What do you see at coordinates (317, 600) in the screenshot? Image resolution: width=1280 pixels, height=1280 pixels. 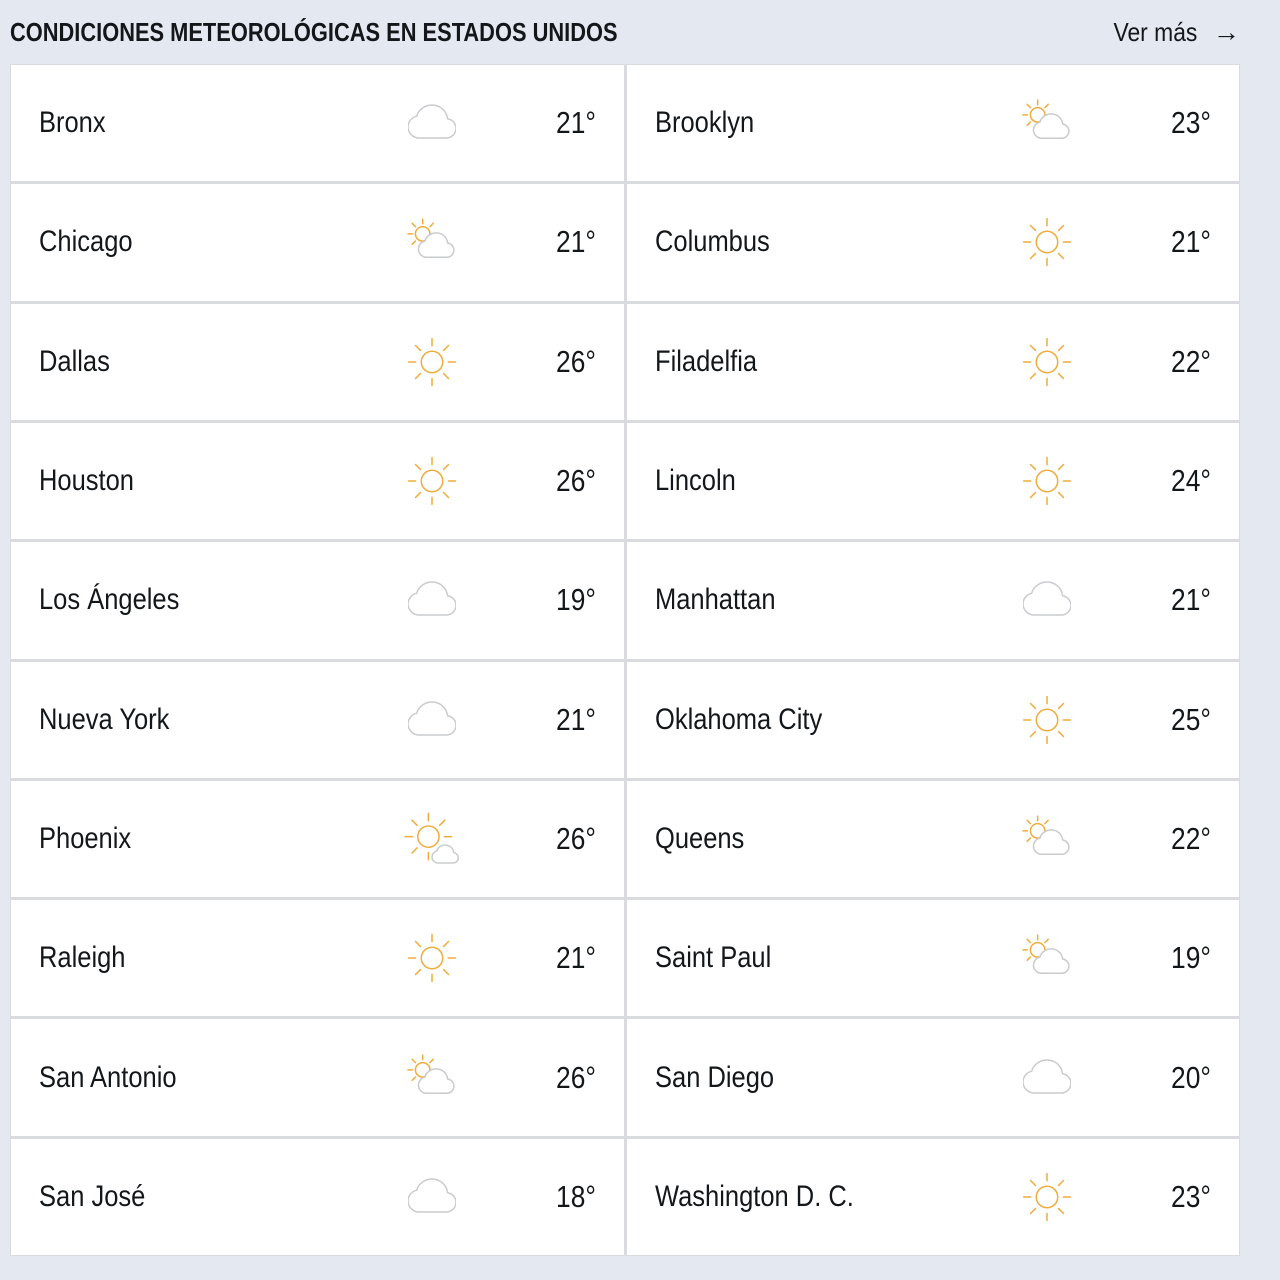 I see `weather-row: Los Ángeles 19°` at bounding box center [317, 600].